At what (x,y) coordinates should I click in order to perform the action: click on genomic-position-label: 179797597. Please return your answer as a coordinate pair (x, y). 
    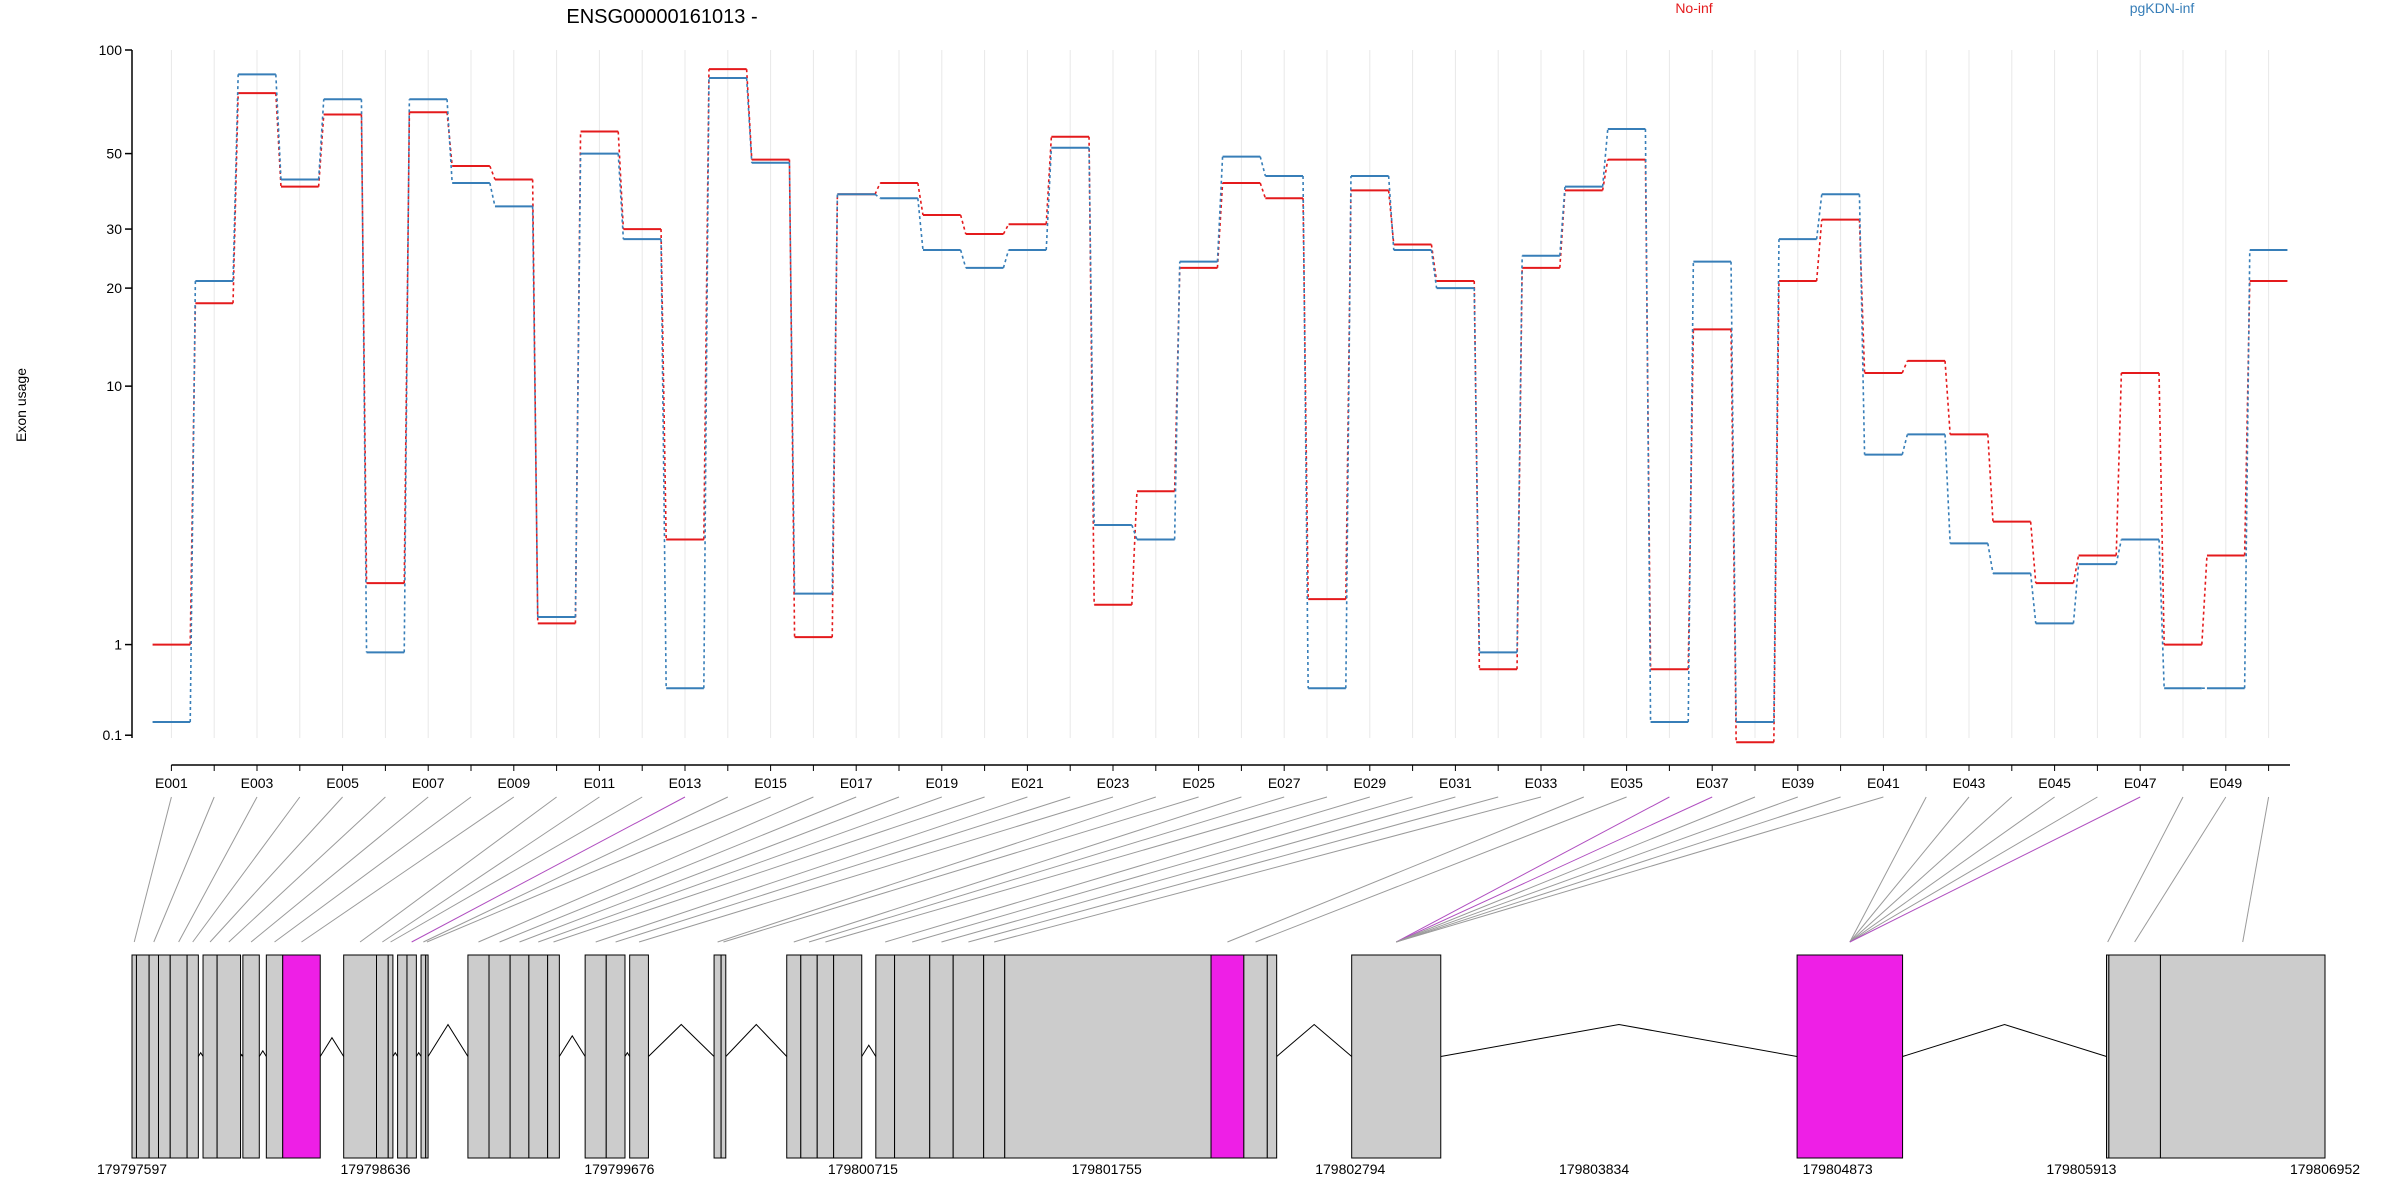
    Looking at the image, I should click on (132, 1169).